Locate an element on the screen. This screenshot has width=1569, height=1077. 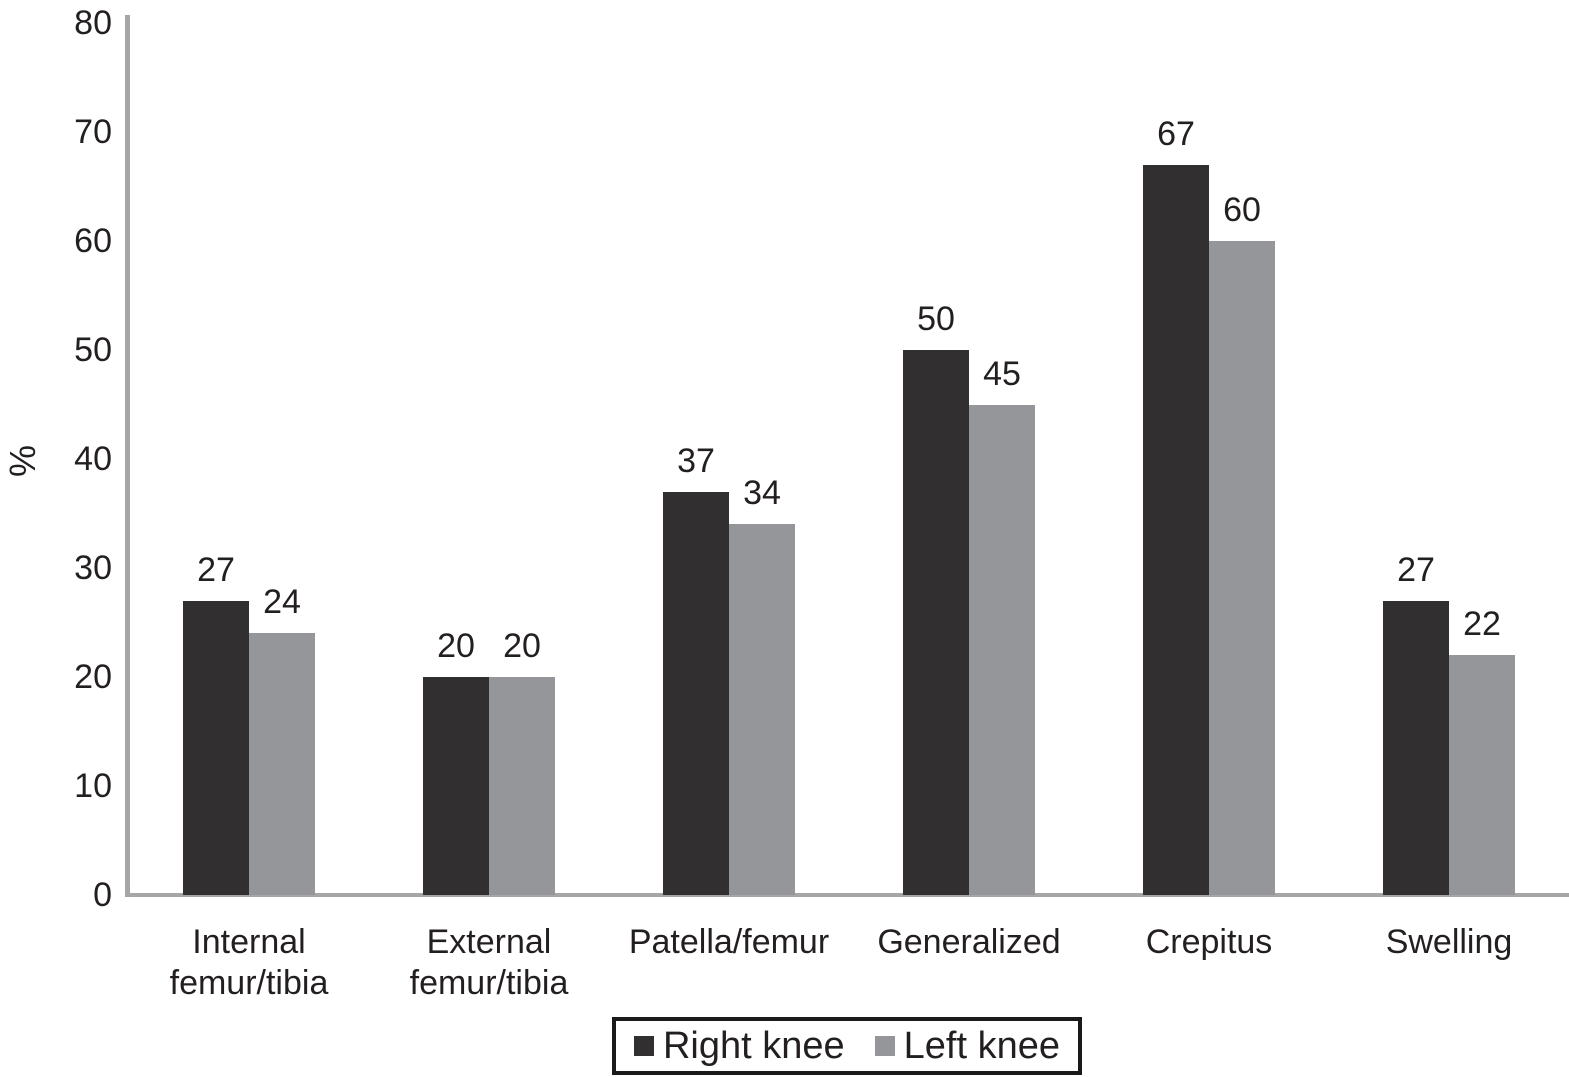
y-tick-label: 60 is located at coordinates (93, 241).